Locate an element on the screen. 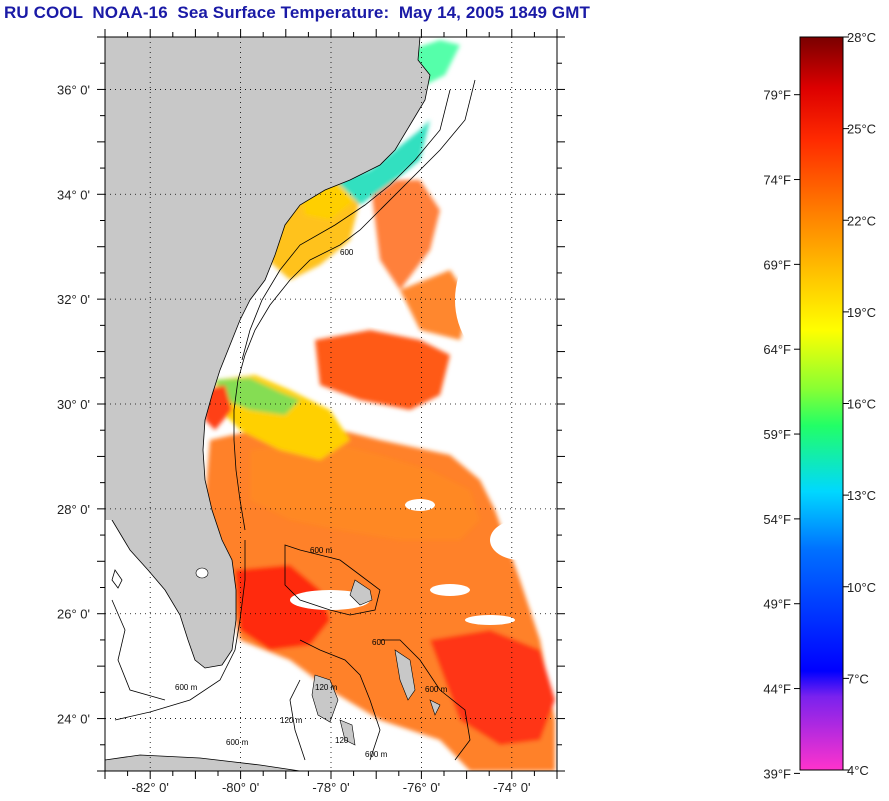 The height and width of the screenshot is (801, 889). colorbar-c-label: 16°C is located at coordinates (861, 404).